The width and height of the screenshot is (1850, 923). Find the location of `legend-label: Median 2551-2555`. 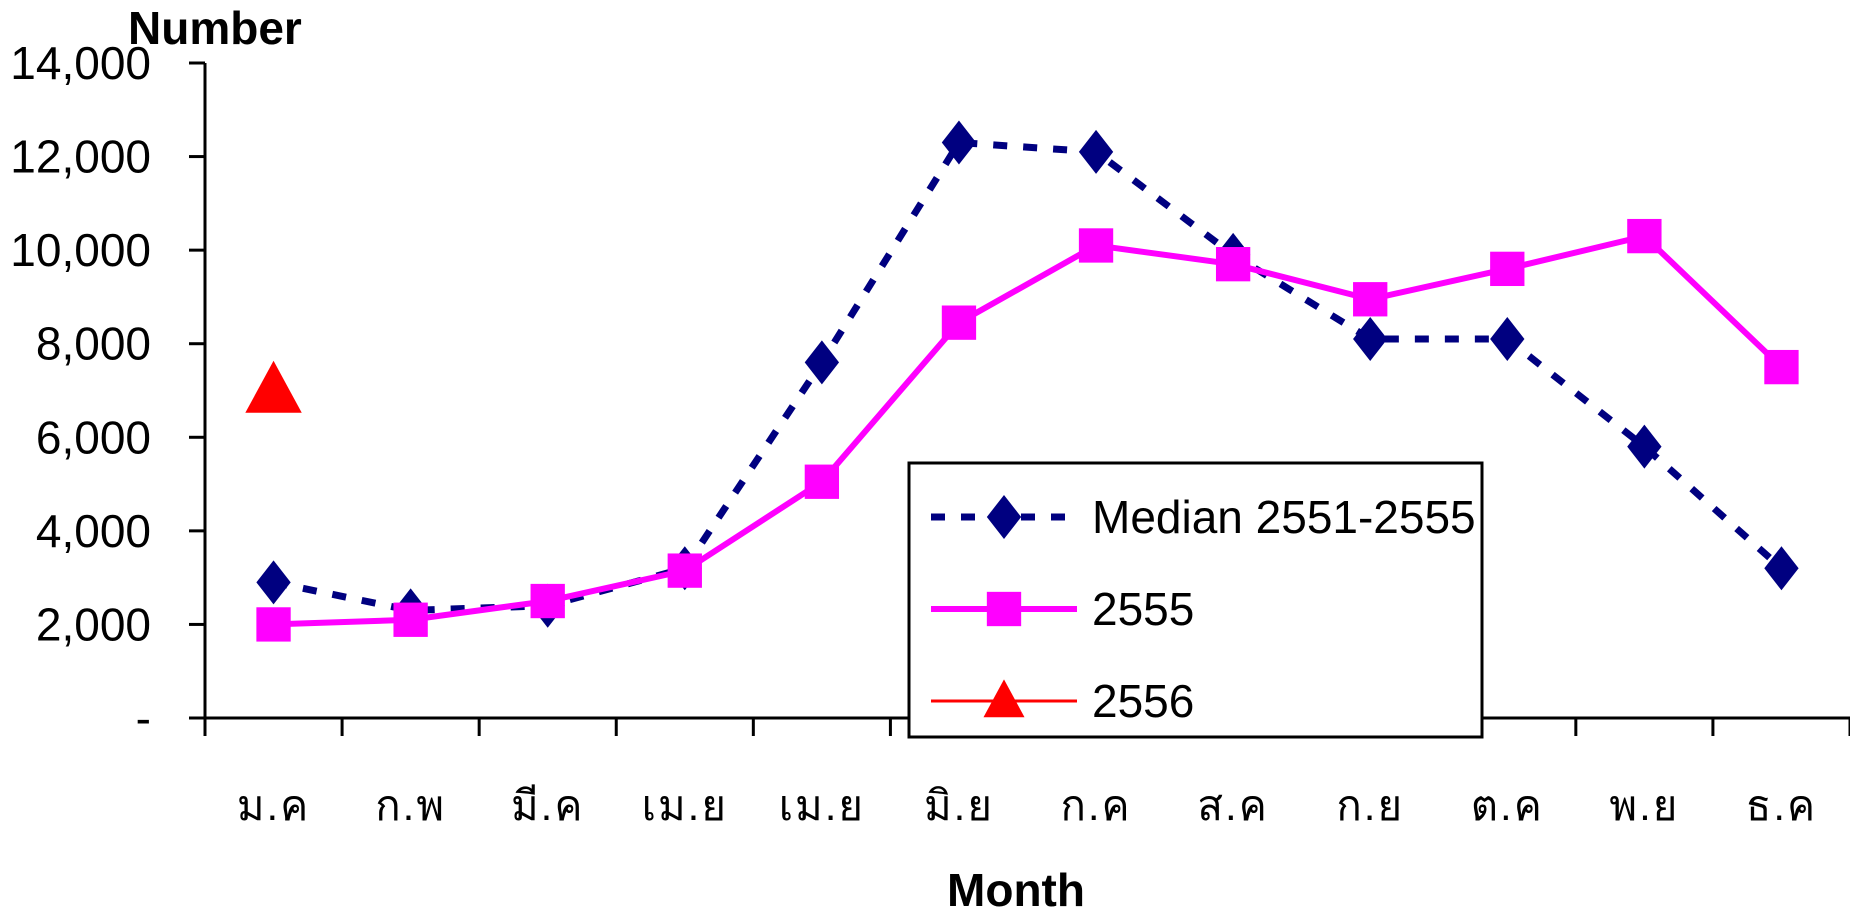

legend-label: Median 2551-2555 is located at coordinates (1284, 517).